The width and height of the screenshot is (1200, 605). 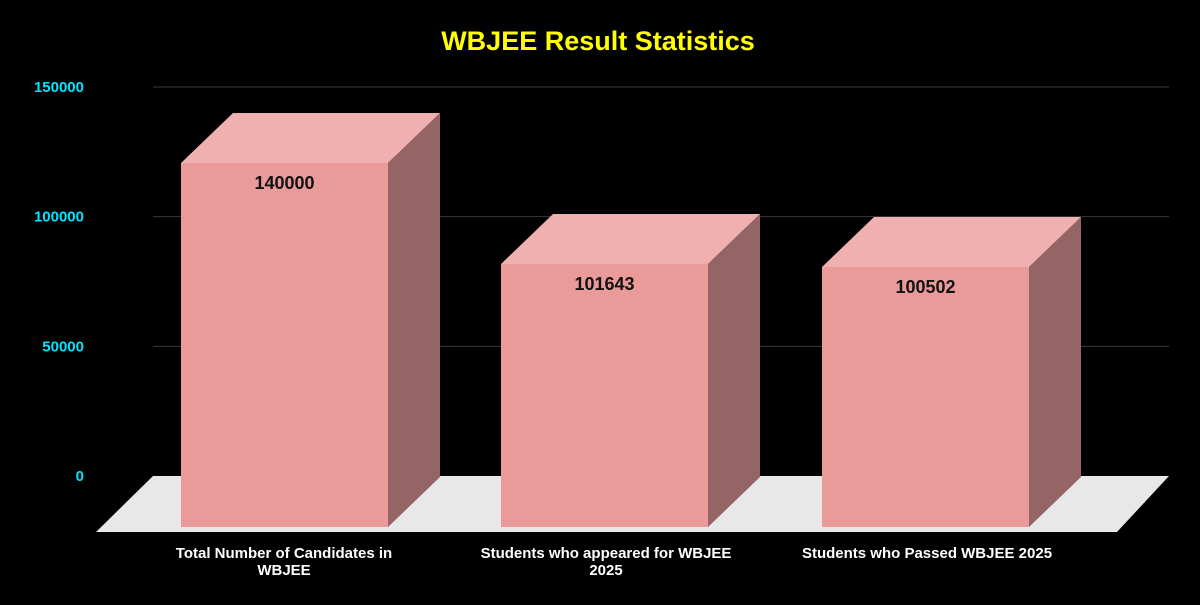 What do you see at coordinates (59, 217) in the screenshot?
I see `y-tick-label: 100000` at bounding box center [59, 217].